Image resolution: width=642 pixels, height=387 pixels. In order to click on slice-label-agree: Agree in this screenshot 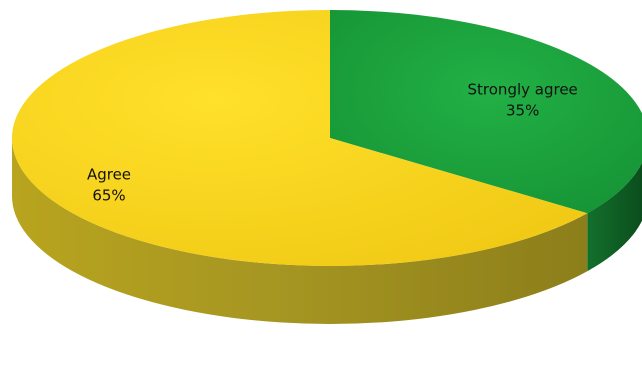, I will do `click(109, 174)`.